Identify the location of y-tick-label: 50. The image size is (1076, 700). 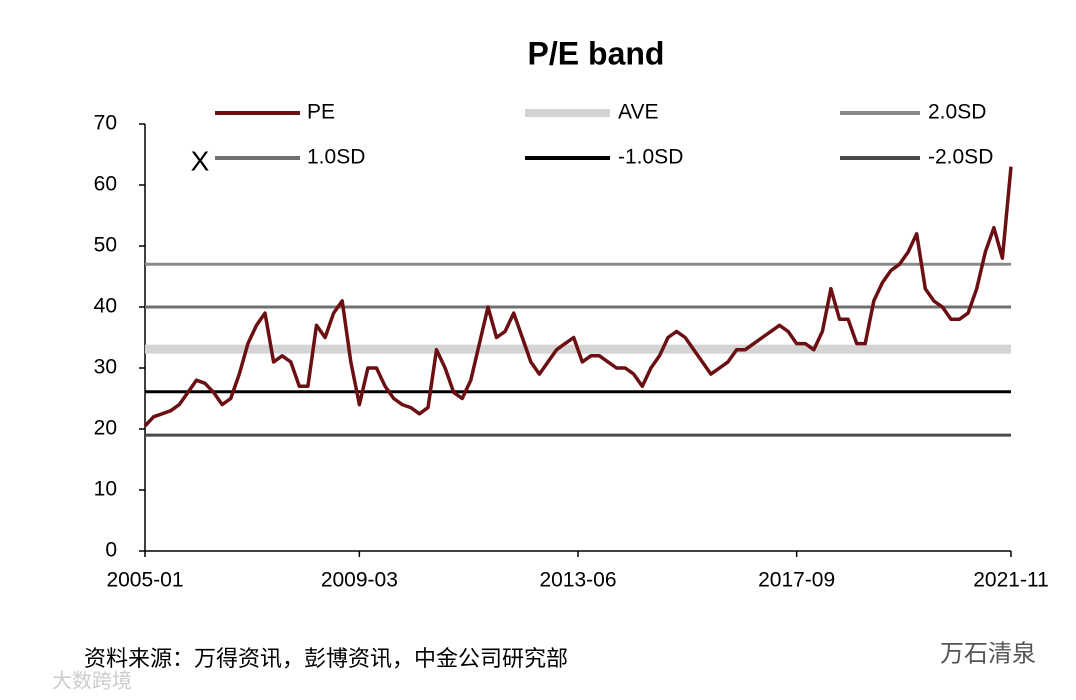
(105, 245).